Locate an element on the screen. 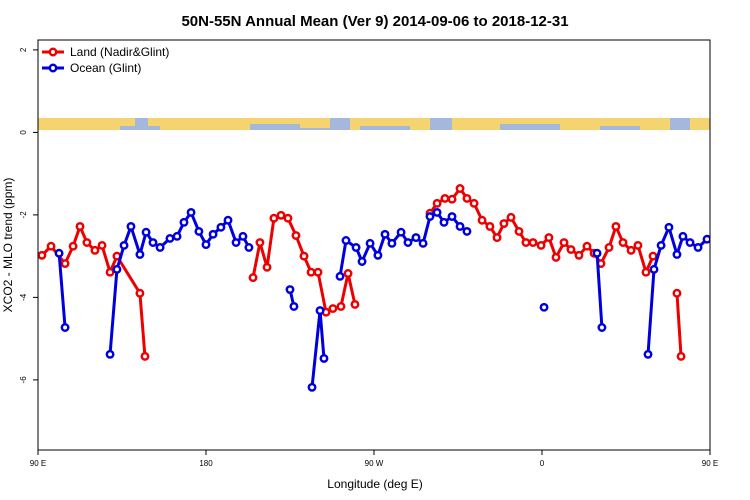 Image resolution: width=750 pixels, height=500 pixels. y-axis-label: XCO2 - MLO trend (ppm) is located at coordinates (8, 245).